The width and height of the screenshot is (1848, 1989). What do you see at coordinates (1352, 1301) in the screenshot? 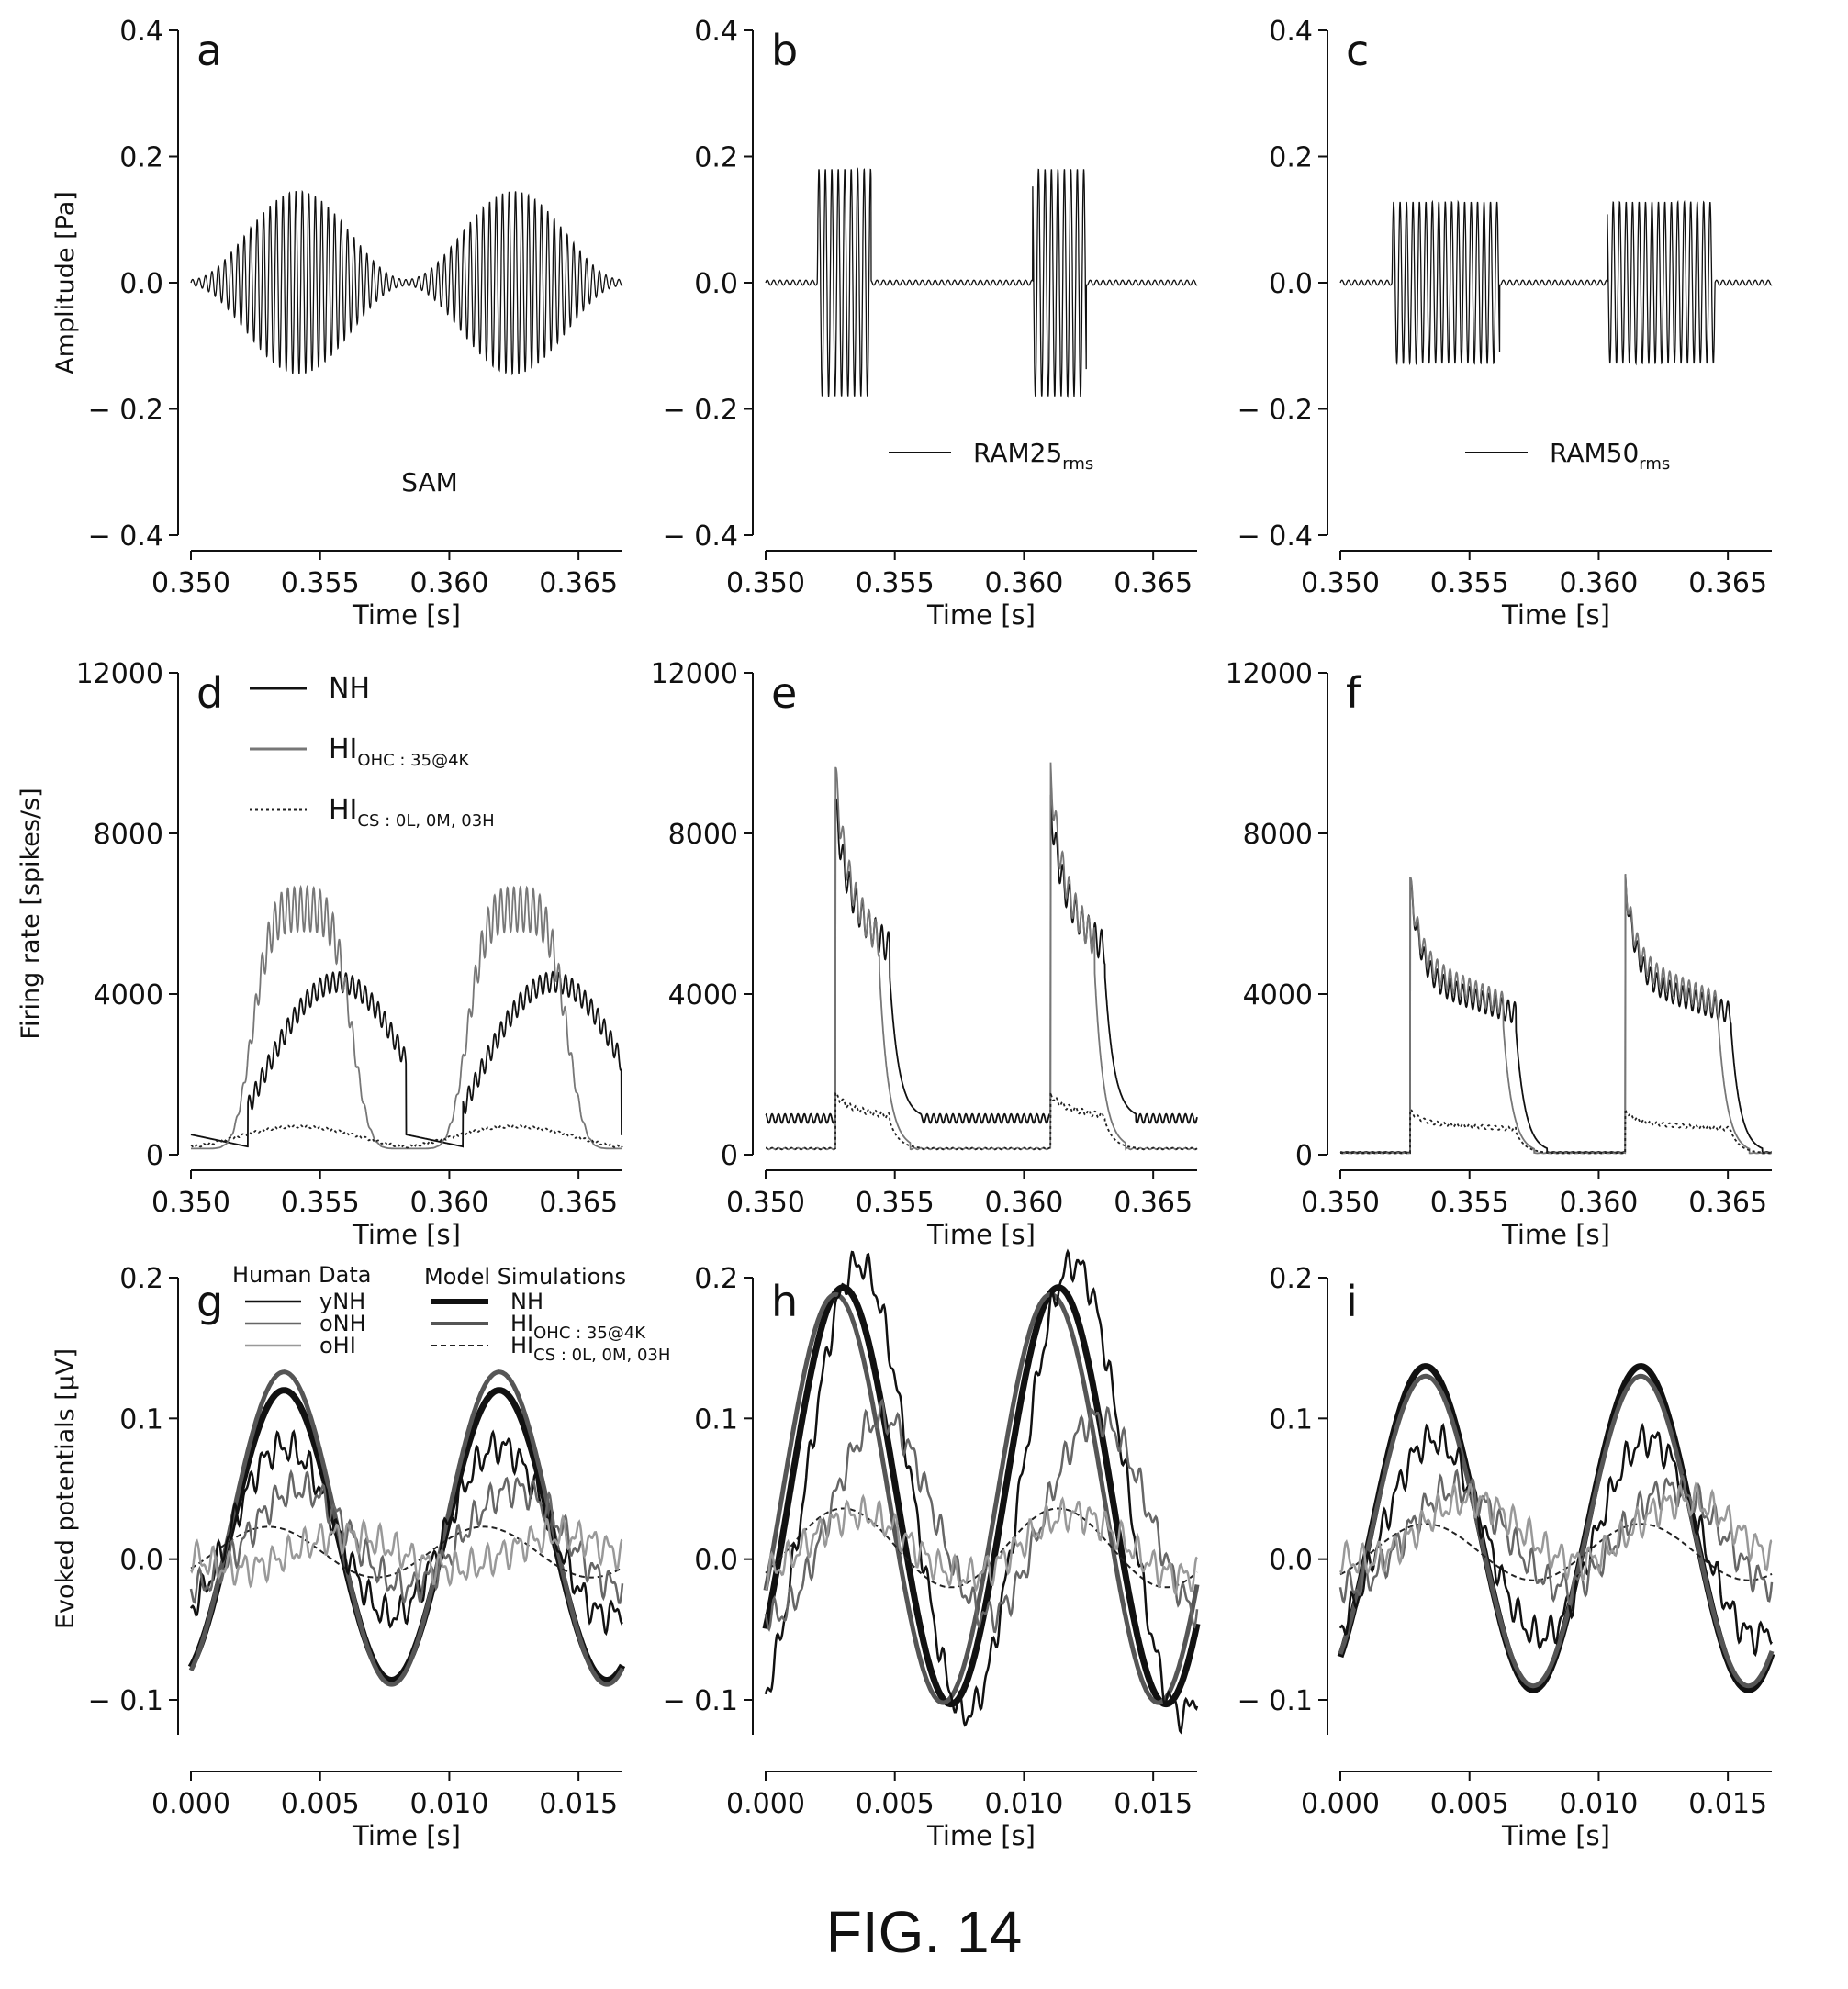
I see `panel-label: i` at bounding box center [1352, 1301].